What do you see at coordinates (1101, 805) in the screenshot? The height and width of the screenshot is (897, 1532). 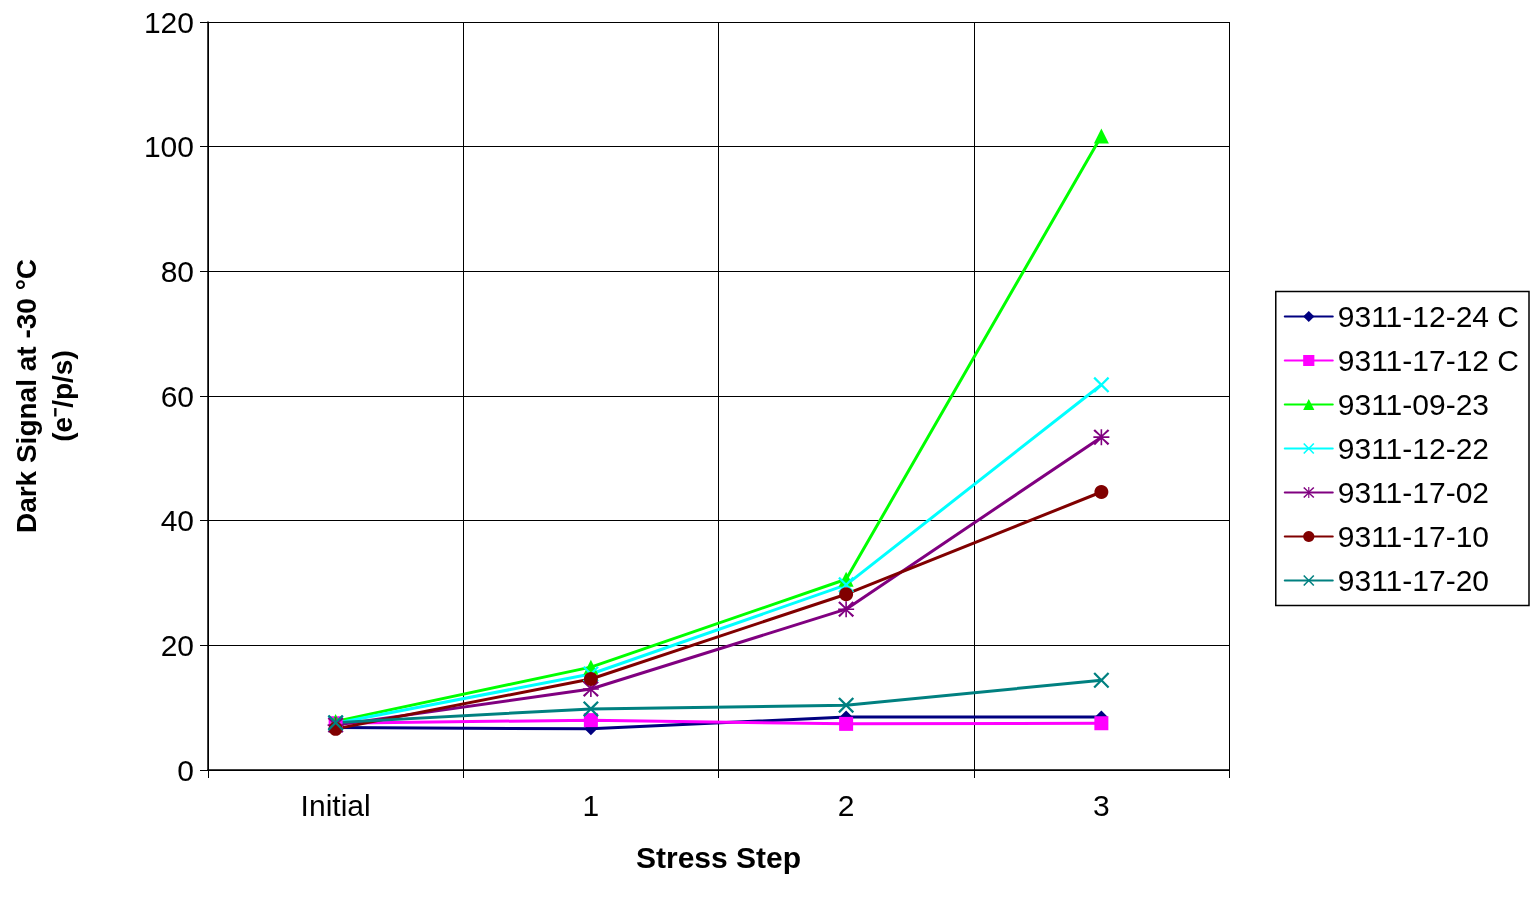 I see `x-tick-label: 3` at bounding box center [1101, 805].